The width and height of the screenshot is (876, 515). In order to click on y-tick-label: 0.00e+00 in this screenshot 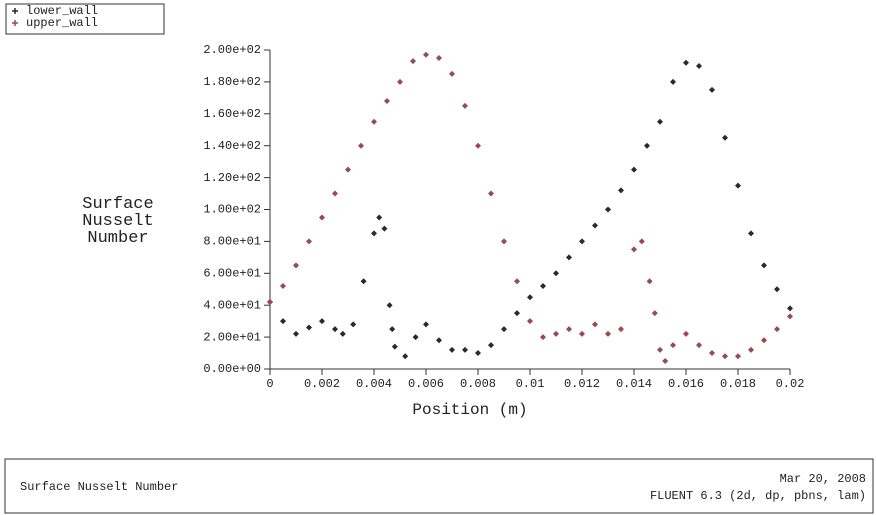, I will do `click(232, 369)`.